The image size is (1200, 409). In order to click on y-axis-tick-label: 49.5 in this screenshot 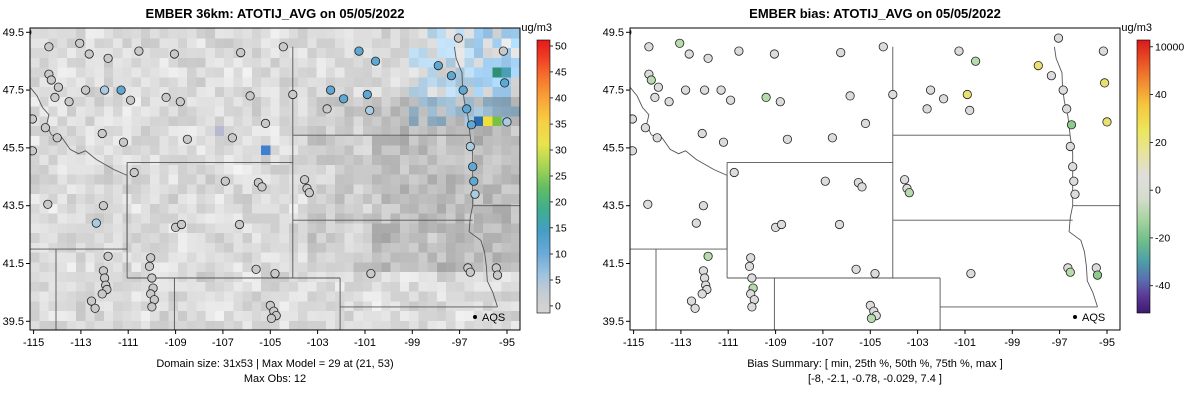, I will do `click(13, 33)`.